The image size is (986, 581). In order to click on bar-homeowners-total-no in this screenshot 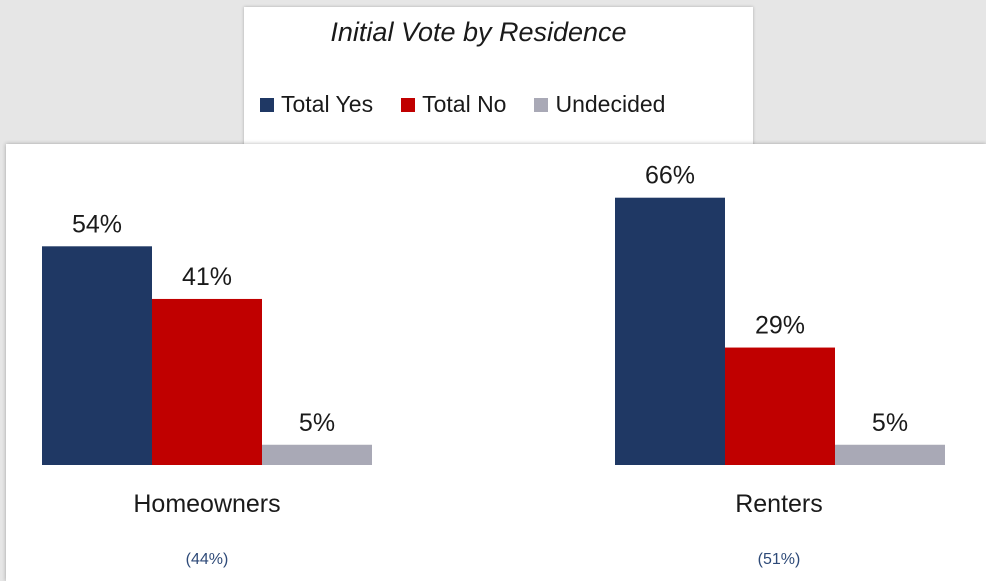, I will do `click(207, 381)`.